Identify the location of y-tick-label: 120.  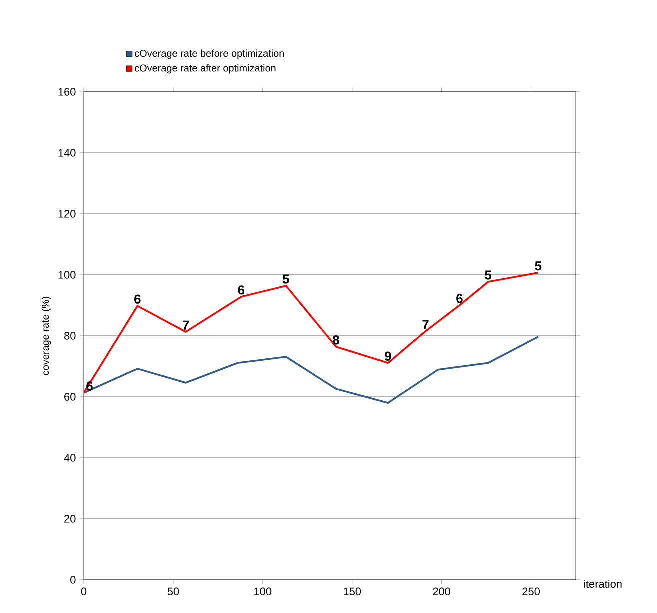
(67, 214).